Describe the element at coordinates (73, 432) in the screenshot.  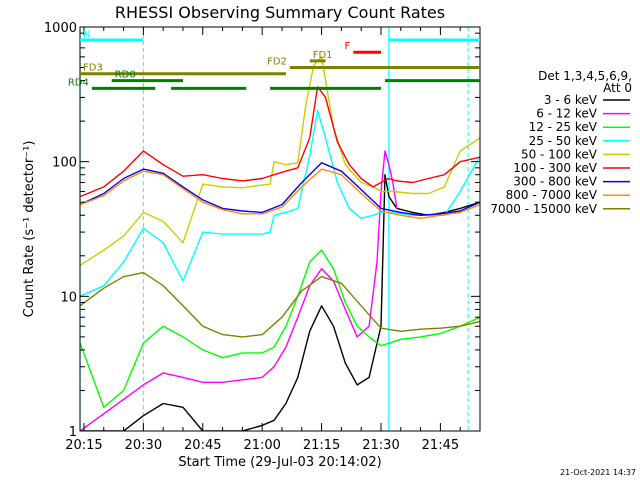
I see `y-tick-label-1: 1` at that location.